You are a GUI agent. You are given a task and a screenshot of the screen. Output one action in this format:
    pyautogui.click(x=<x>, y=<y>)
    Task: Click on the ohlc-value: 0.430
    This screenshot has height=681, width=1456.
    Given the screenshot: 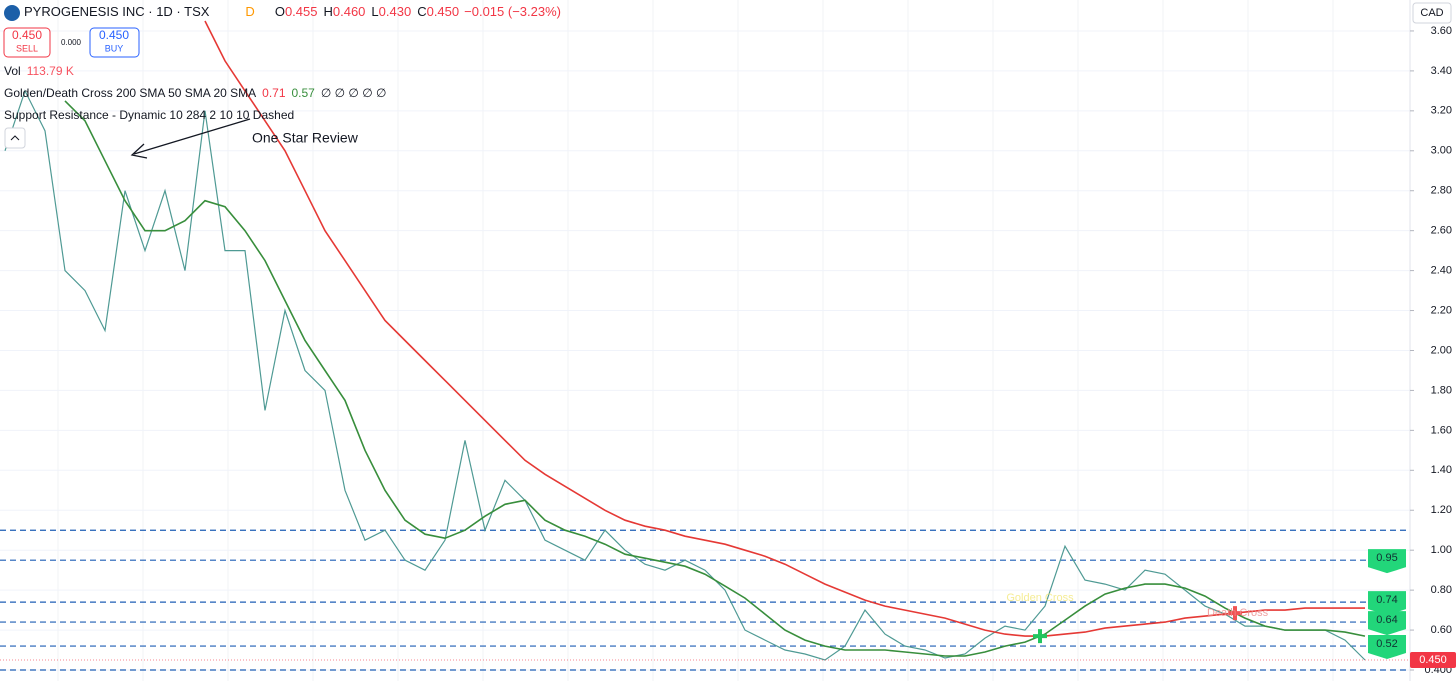 What is the action you would take?
    pyautogui.click(x=395, y=11)
    